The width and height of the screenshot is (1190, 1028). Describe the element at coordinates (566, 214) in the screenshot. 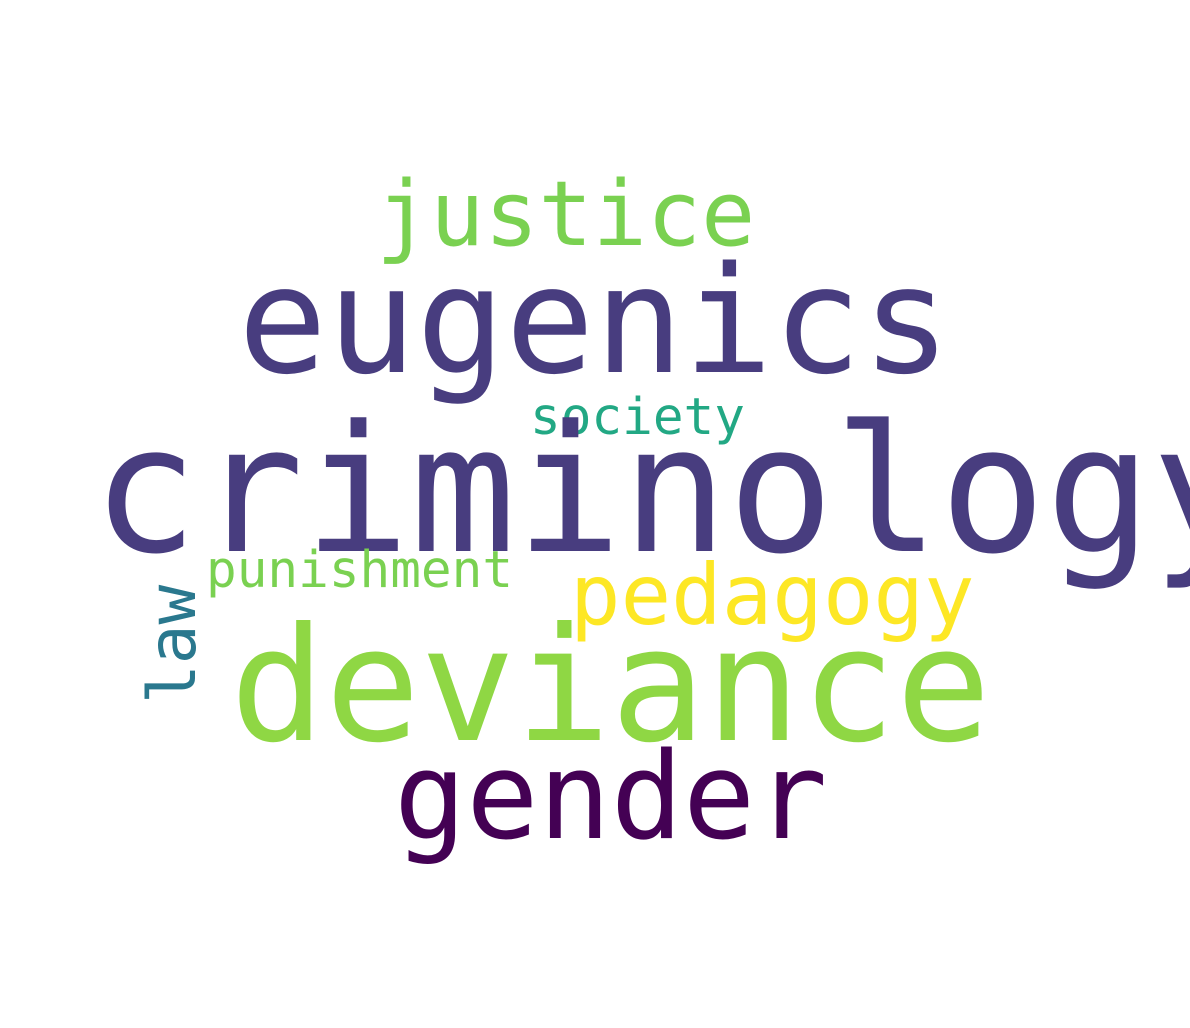

I see `word-justice: justice` at that location.